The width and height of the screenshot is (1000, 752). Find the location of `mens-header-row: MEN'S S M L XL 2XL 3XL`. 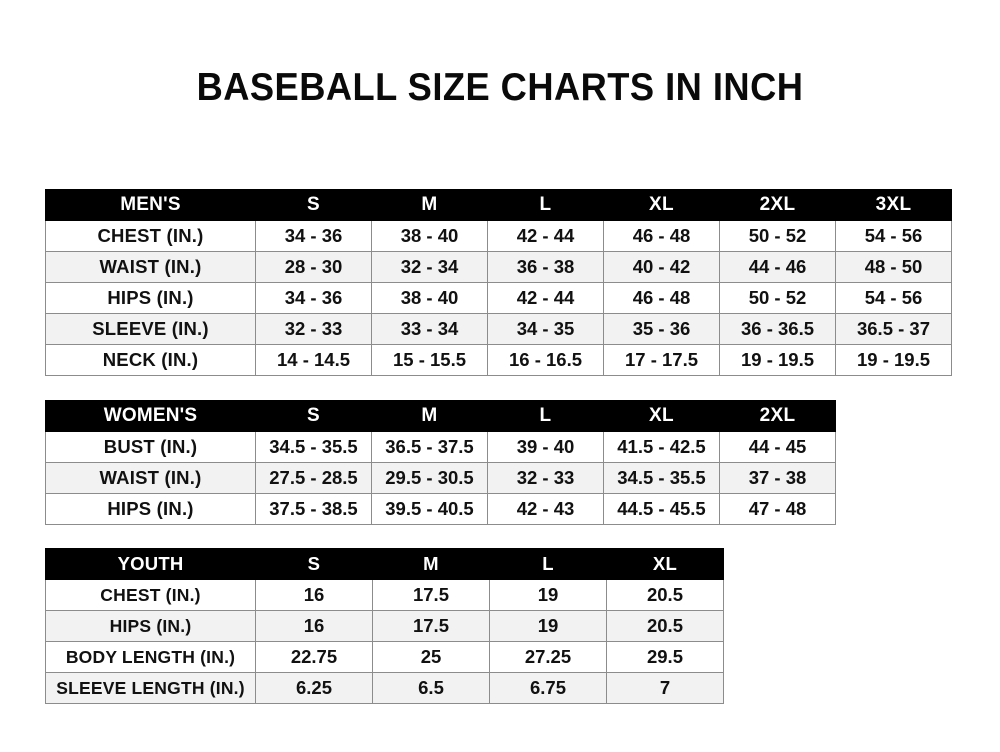

mens-header-row: MEN'S S M L XL 2XL 3XL is located at coordinates (498, 205).